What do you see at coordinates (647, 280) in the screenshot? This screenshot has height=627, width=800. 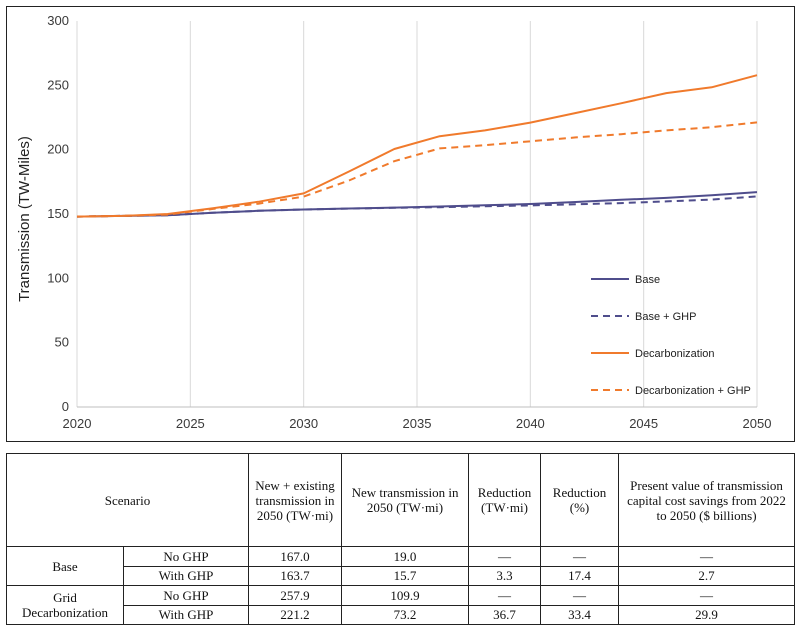 I see `legend-label: Base` at bounding box center [647, 280].